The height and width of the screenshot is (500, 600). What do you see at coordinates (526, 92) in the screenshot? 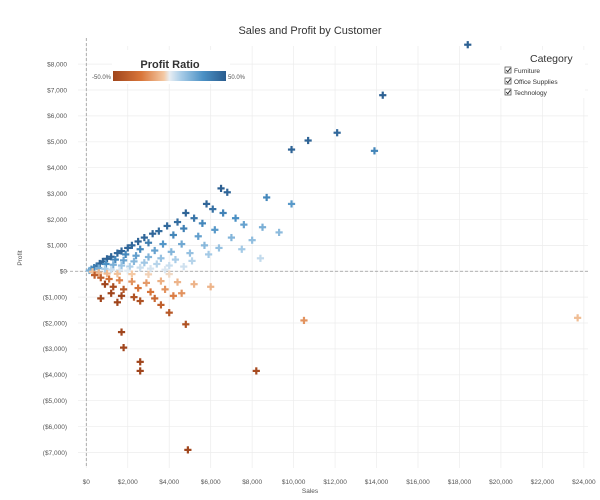
I see `category-item-technology: Technology` at bounding box center [526, 92].